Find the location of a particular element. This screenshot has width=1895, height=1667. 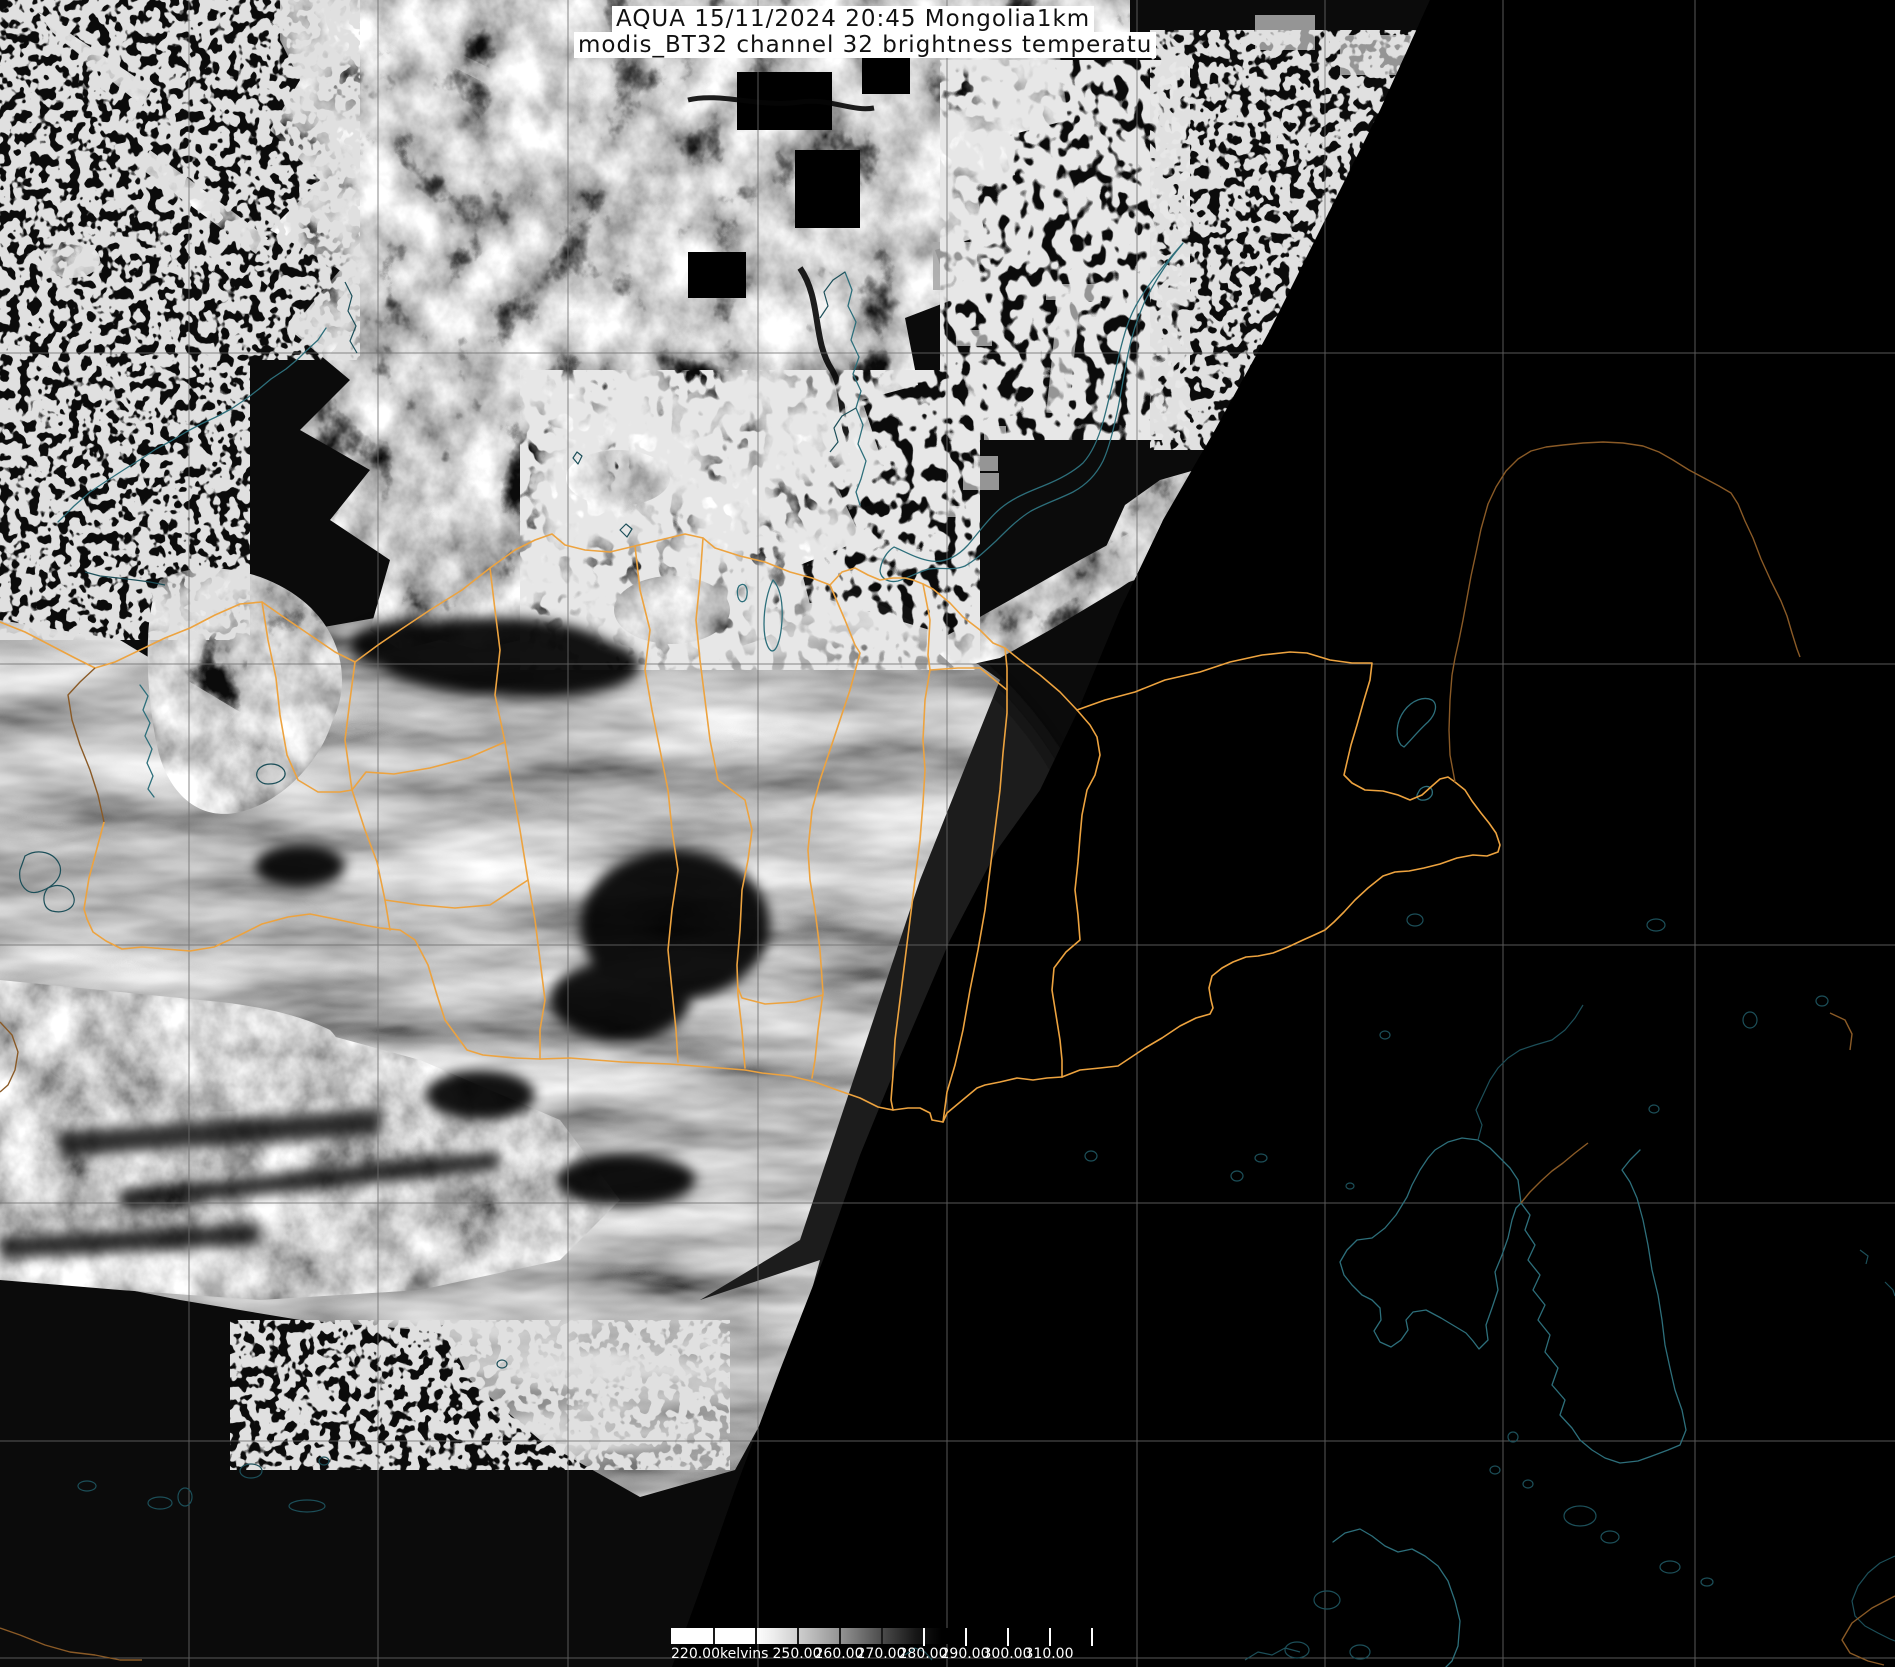

hulun-lake-outline is located at coordinates (1416, 722).